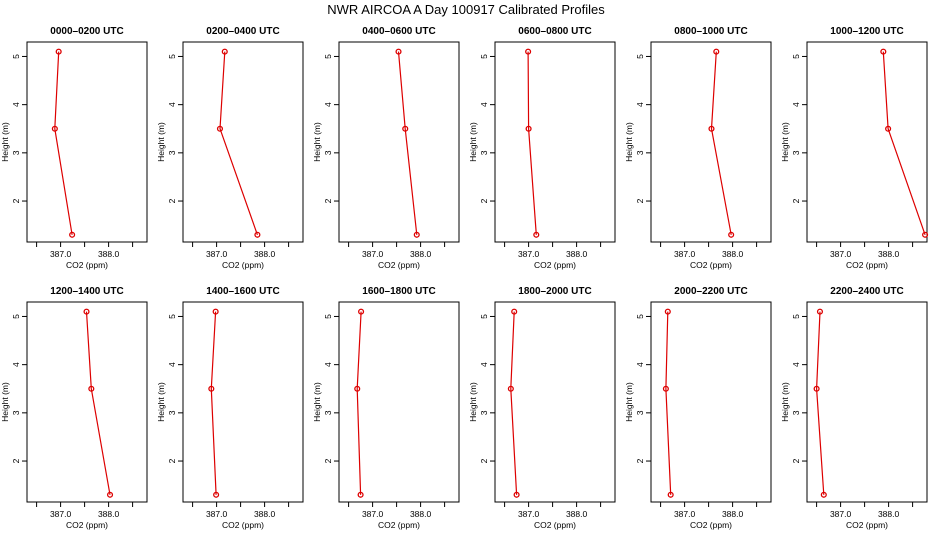 This screenshot has width=936, height=540. I want to click on panel-title: 0800–1000 UTC, so click(710, 31).